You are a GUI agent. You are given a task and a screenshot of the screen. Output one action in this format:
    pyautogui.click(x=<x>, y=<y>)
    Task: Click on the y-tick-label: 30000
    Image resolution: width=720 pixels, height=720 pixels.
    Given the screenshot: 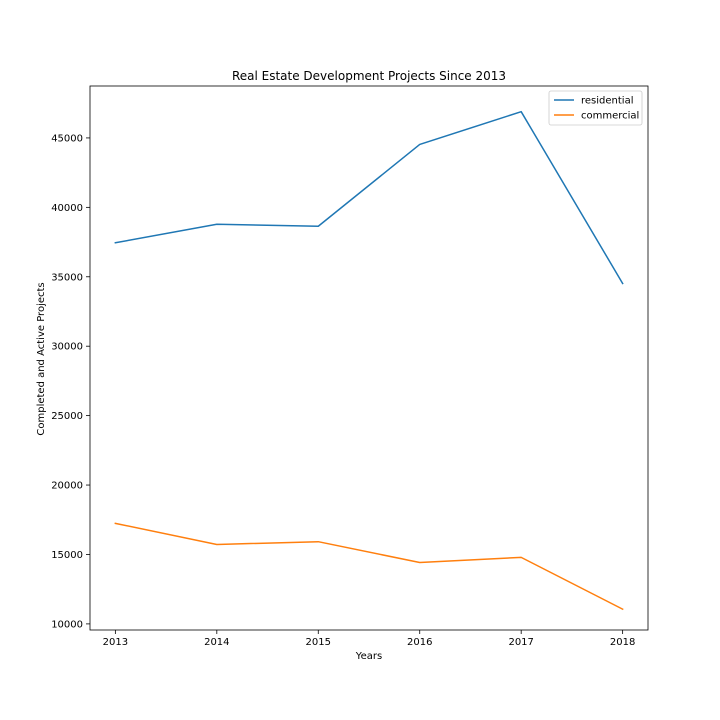 What is the action you would take?
    pyautogui.click(x=67, y=347)
    